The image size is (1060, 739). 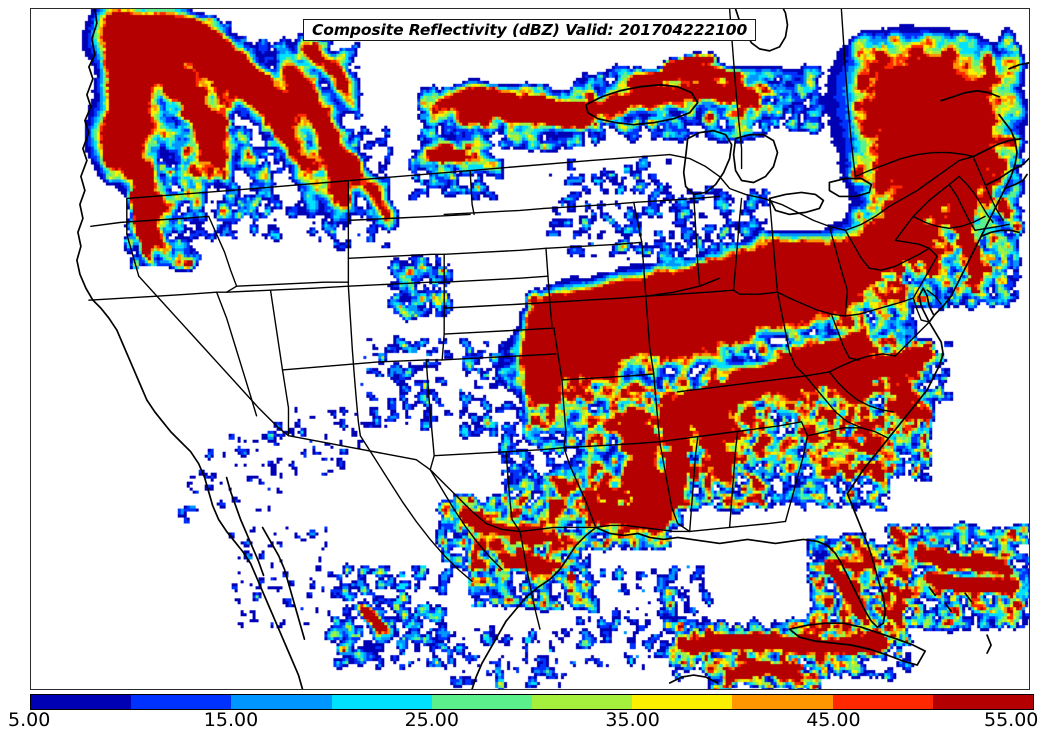 I want to click on colorbar-label-25: 25.00, so click(x=431, y=720).